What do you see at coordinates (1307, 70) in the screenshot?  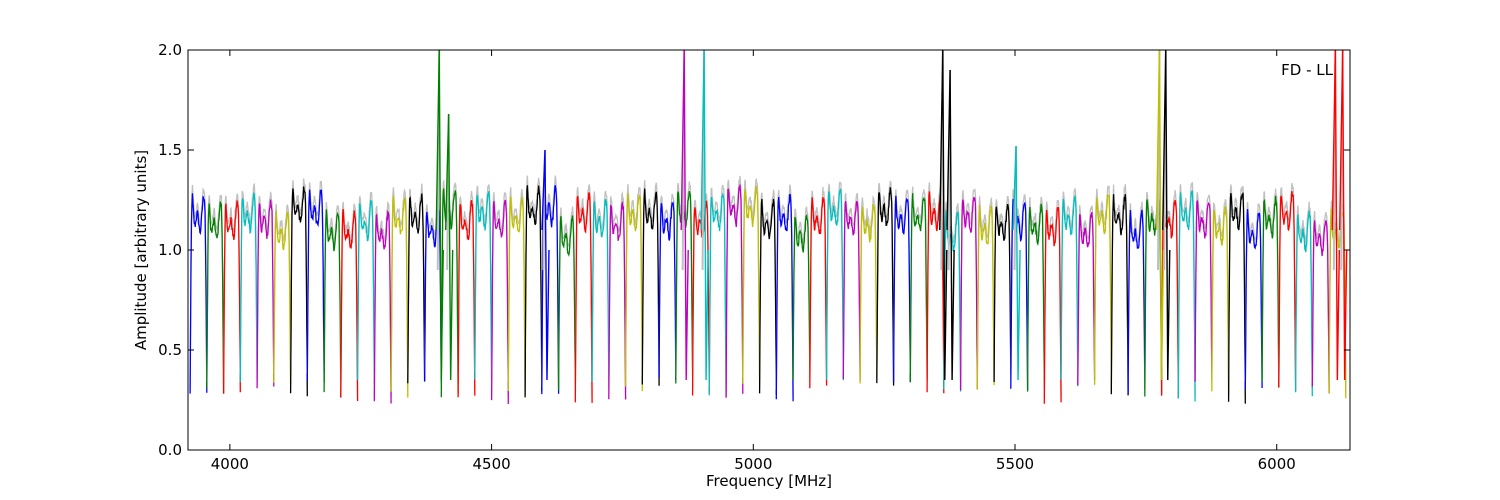 I see `chart-annotation: FD - LL` at bounding box center [1307, 70].